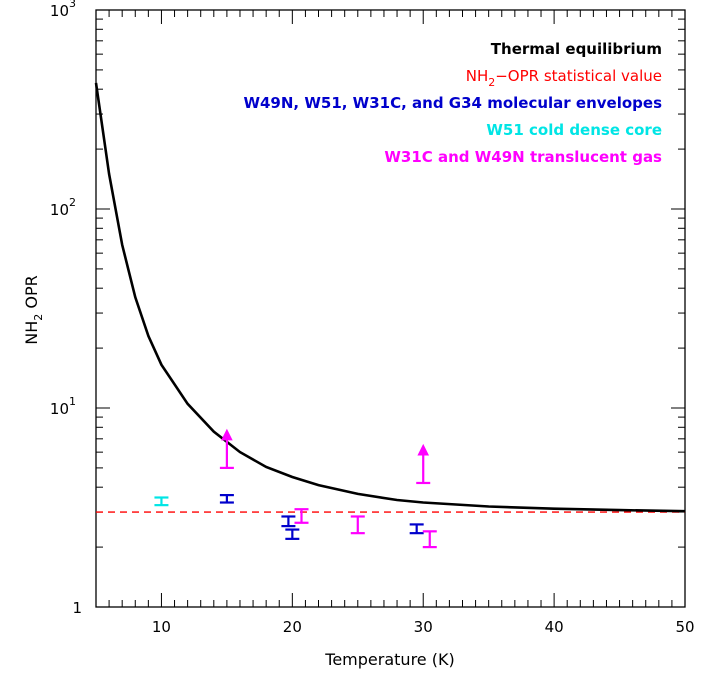  Describe the element at coordinates (63, 10) in the screenshot. I see `y-tick-label: 10³` at that location.